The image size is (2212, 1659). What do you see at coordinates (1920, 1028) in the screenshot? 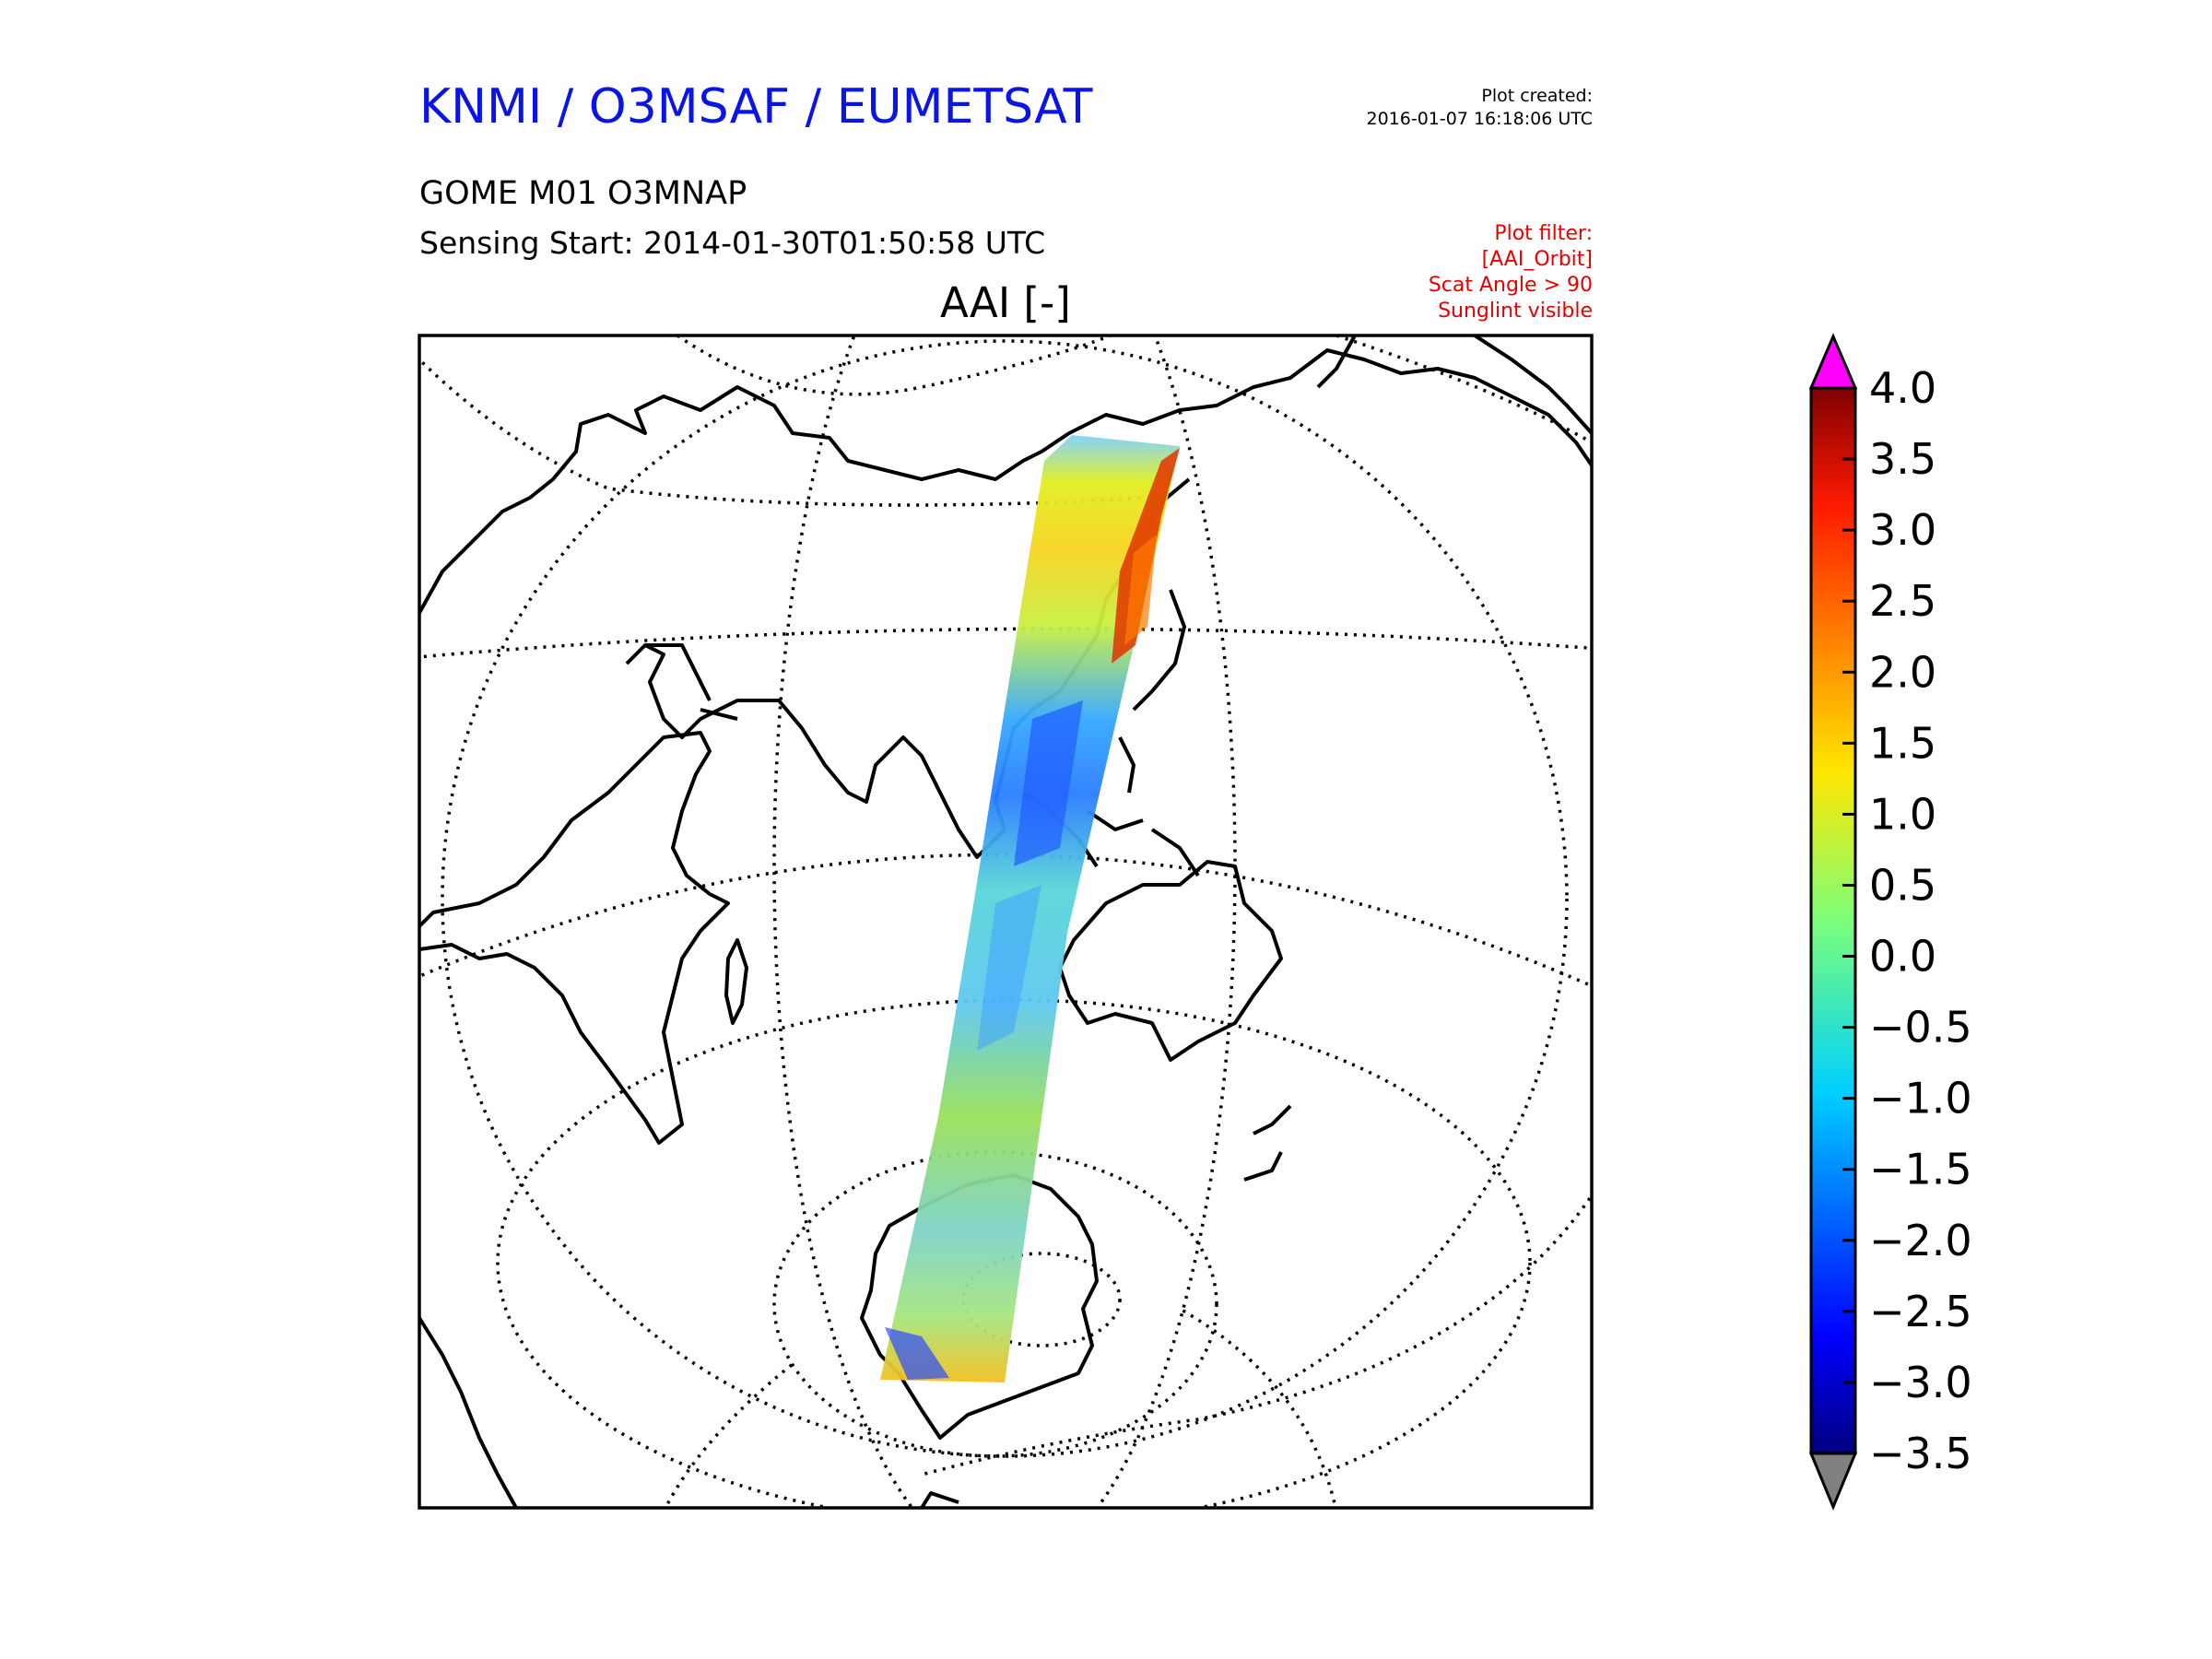
I see `colorbar-tick-label: −0.5` at bounding box center [1920, 1028].